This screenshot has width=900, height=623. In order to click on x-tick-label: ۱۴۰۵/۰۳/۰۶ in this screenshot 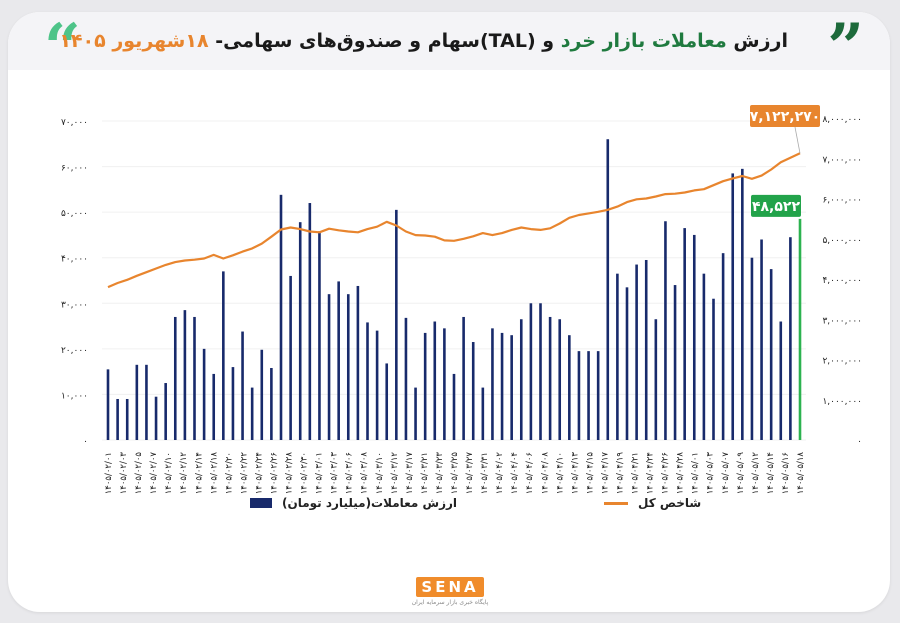, I will do `click(350, 473)`.